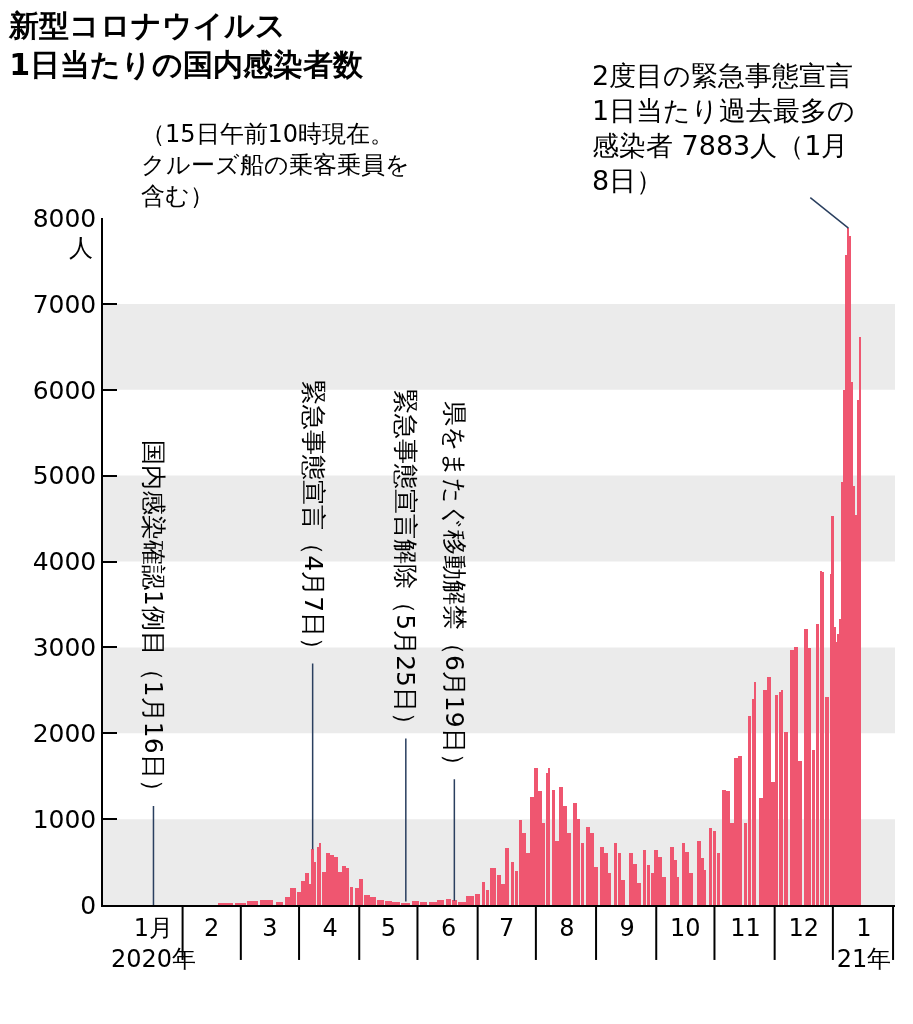 Image resolution: width=913 pixels, height=1024 pixels. Describe the element at coordinates (685, 927) in the screenshot. I see `x-tick-label: 10` at that location.